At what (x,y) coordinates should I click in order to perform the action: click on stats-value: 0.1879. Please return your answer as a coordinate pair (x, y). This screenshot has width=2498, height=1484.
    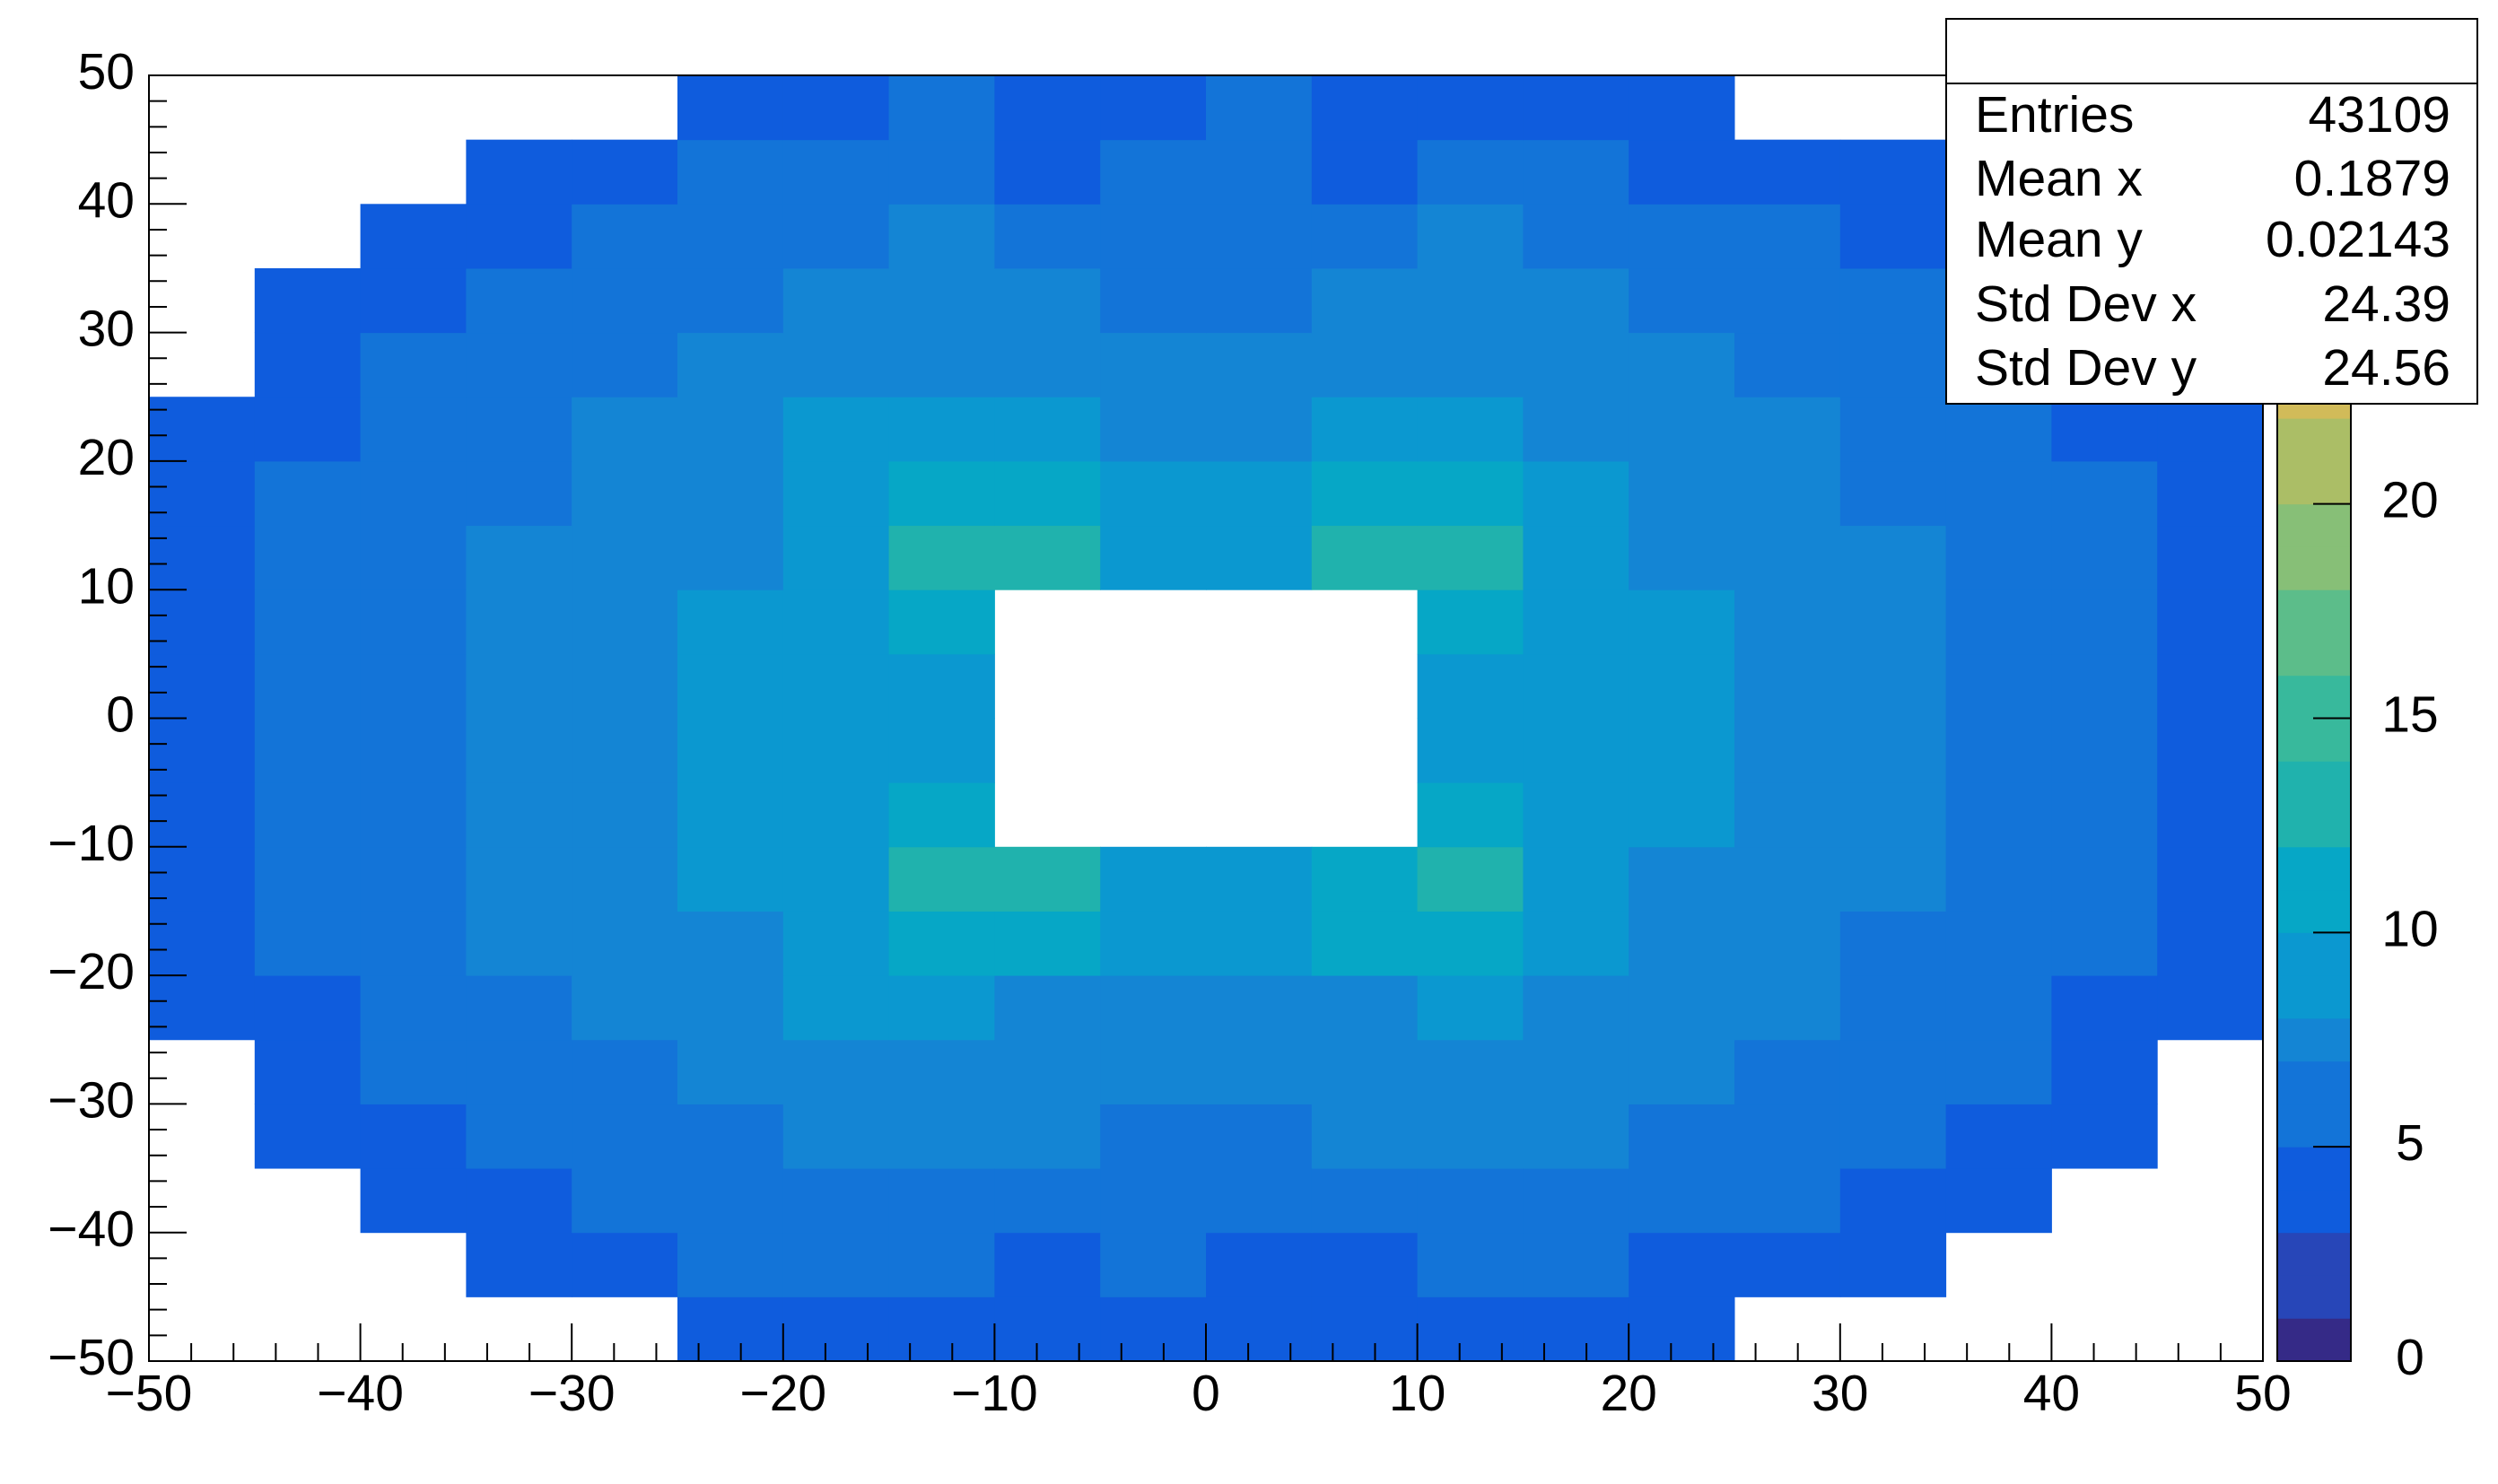
    Looking at the image, I should click on (2372, 178).